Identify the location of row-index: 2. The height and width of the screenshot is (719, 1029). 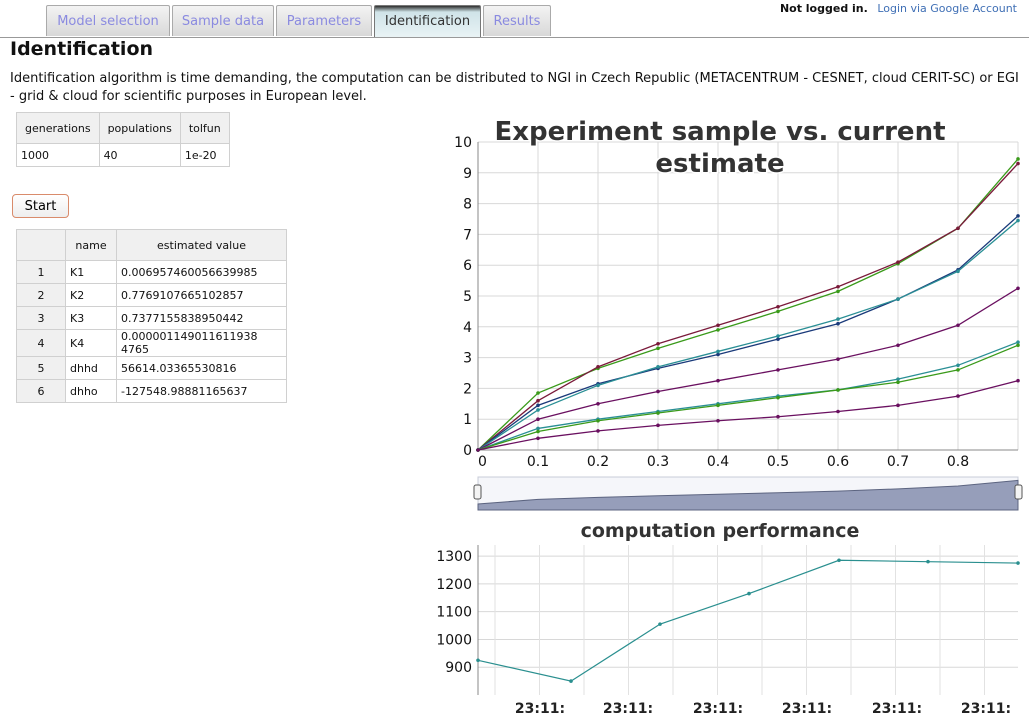
(41, 295).